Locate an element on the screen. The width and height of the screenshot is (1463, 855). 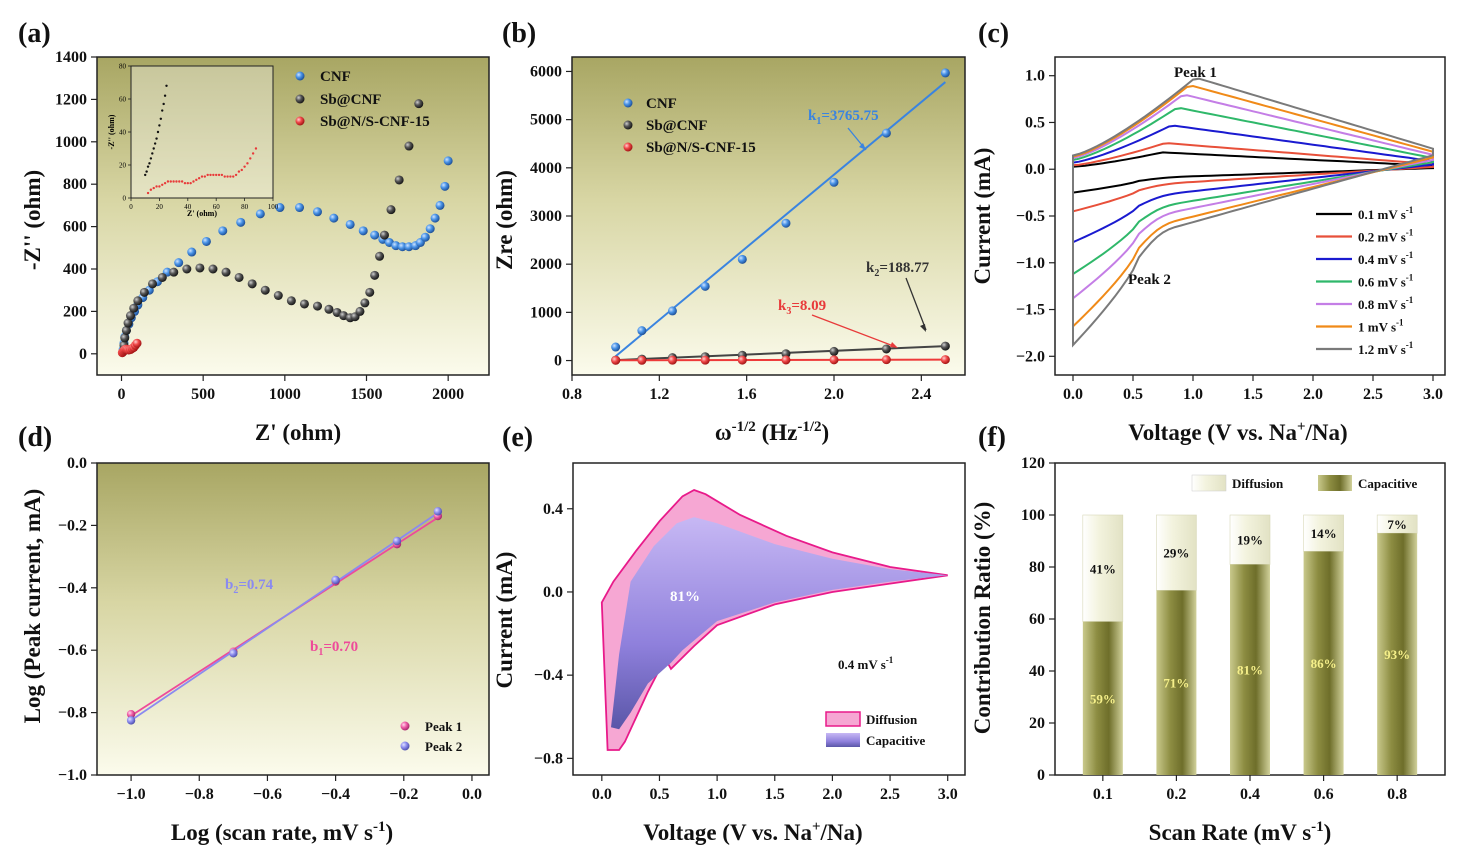
legend-marker-peak2 is located at coordinates (405, 746).